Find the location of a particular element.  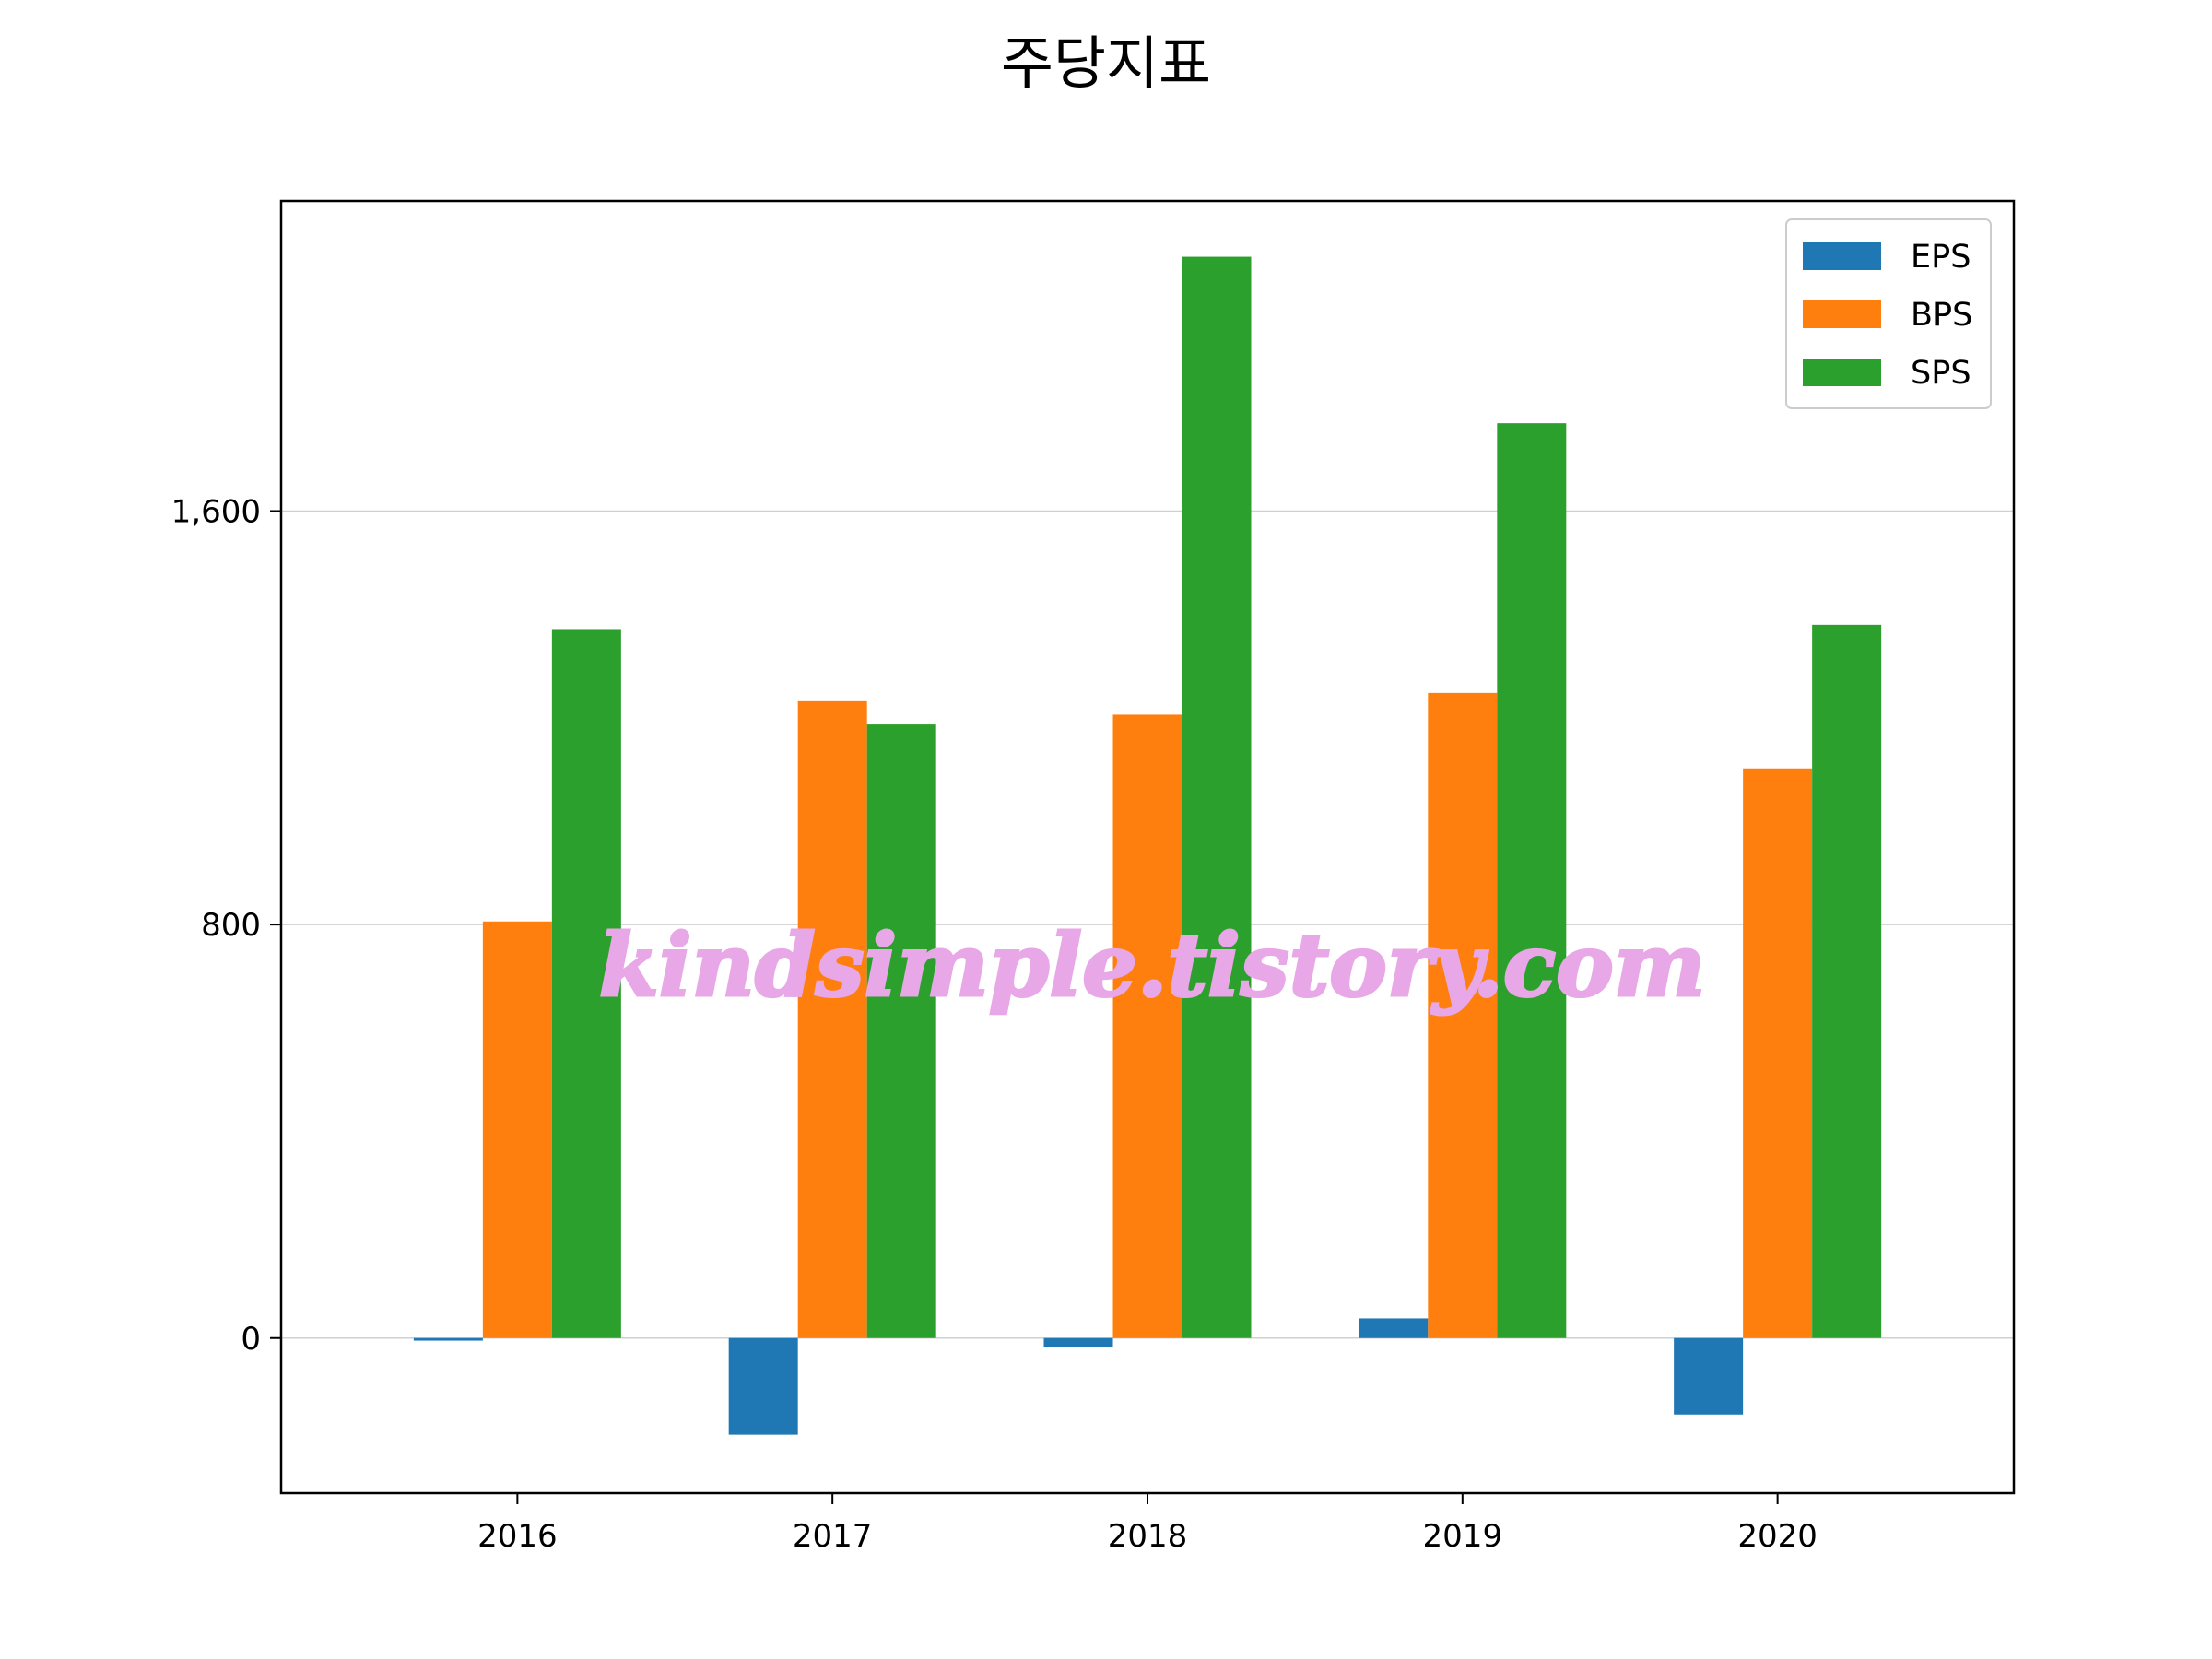

bar-bps-2016 is located at coordinates (517, 1129).